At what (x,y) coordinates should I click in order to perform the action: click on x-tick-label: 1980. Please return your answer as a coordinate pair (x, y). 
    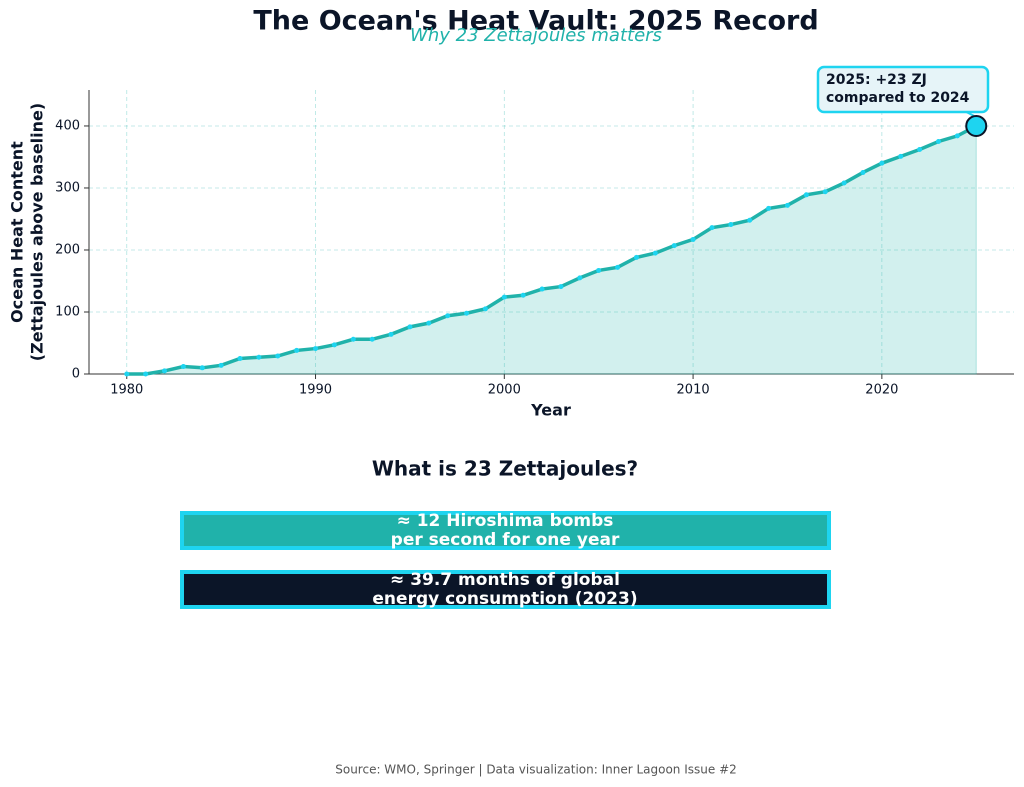
    Looking at the image, I should click on (126, 390).